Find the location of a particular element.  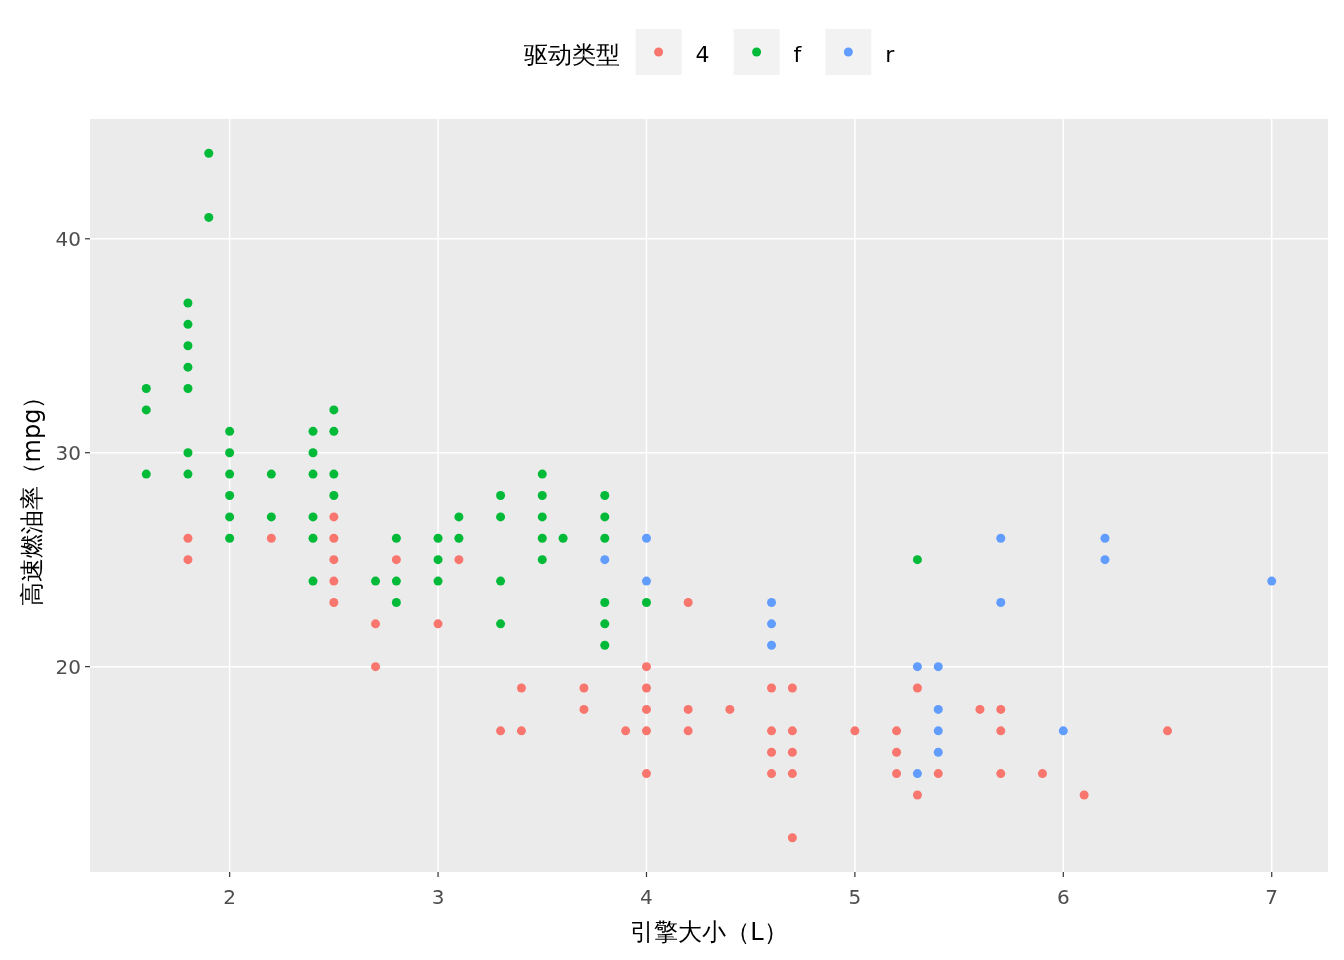

y-tick-label: 20 is located at coordinates (68, 666).